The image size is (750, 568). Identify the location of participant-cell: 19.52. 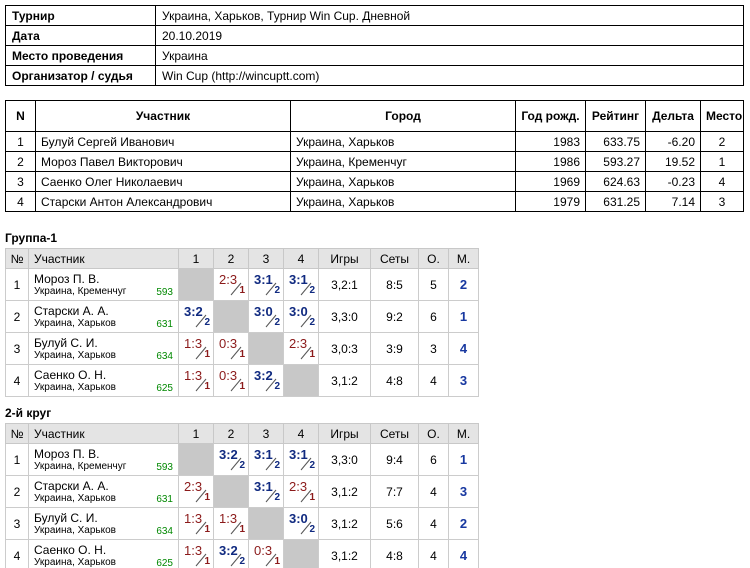
(673, 161).